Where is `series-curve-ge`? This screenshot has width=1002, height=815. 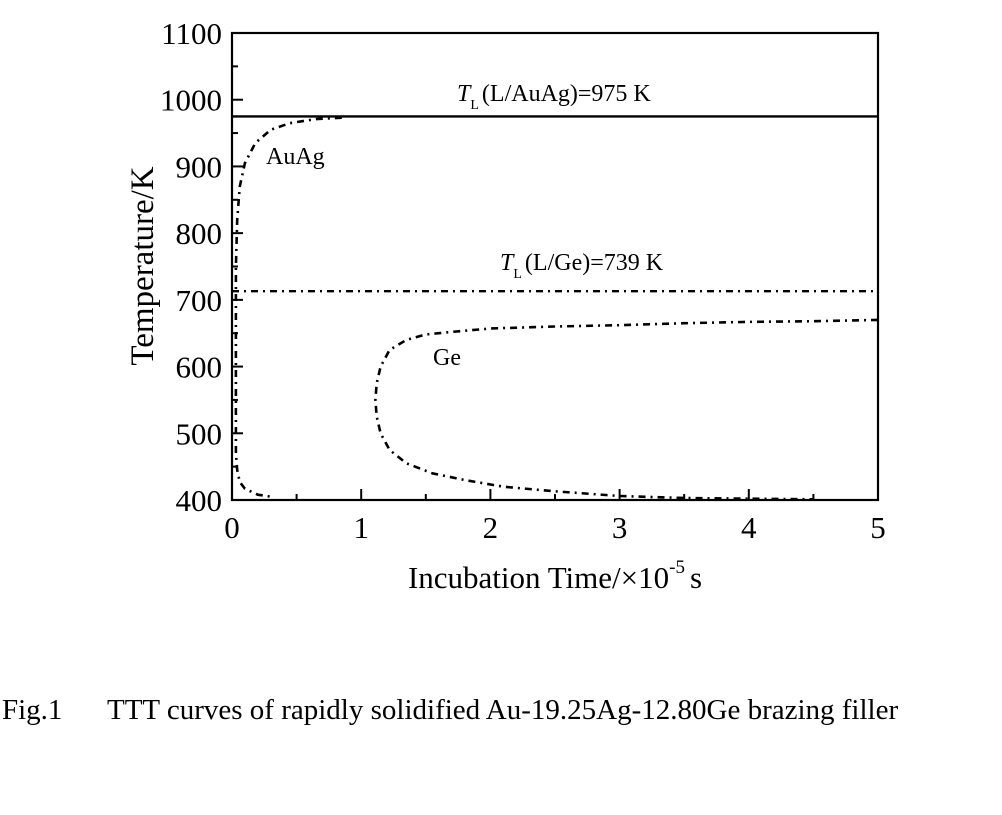 series-curve-ge is located at coordinates (626, 409).